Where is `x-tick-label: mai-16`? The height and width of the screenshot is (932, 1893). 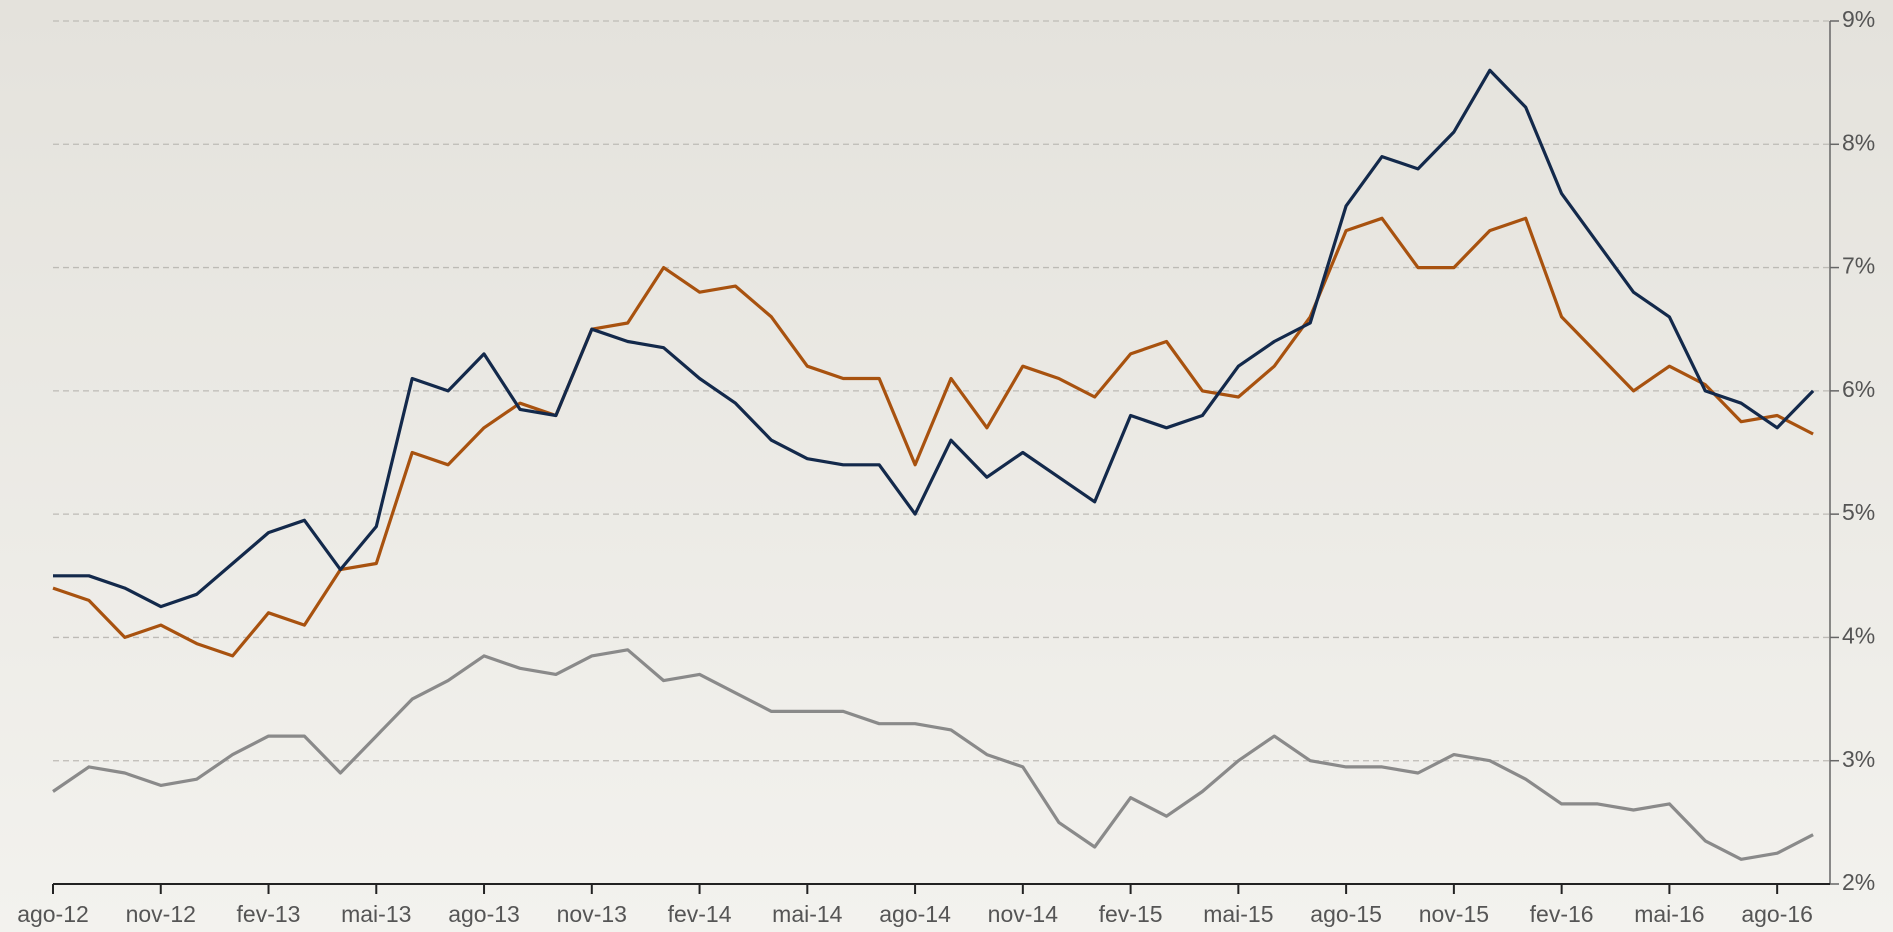
x-tick-label: mai-16 is located at coordinates (1669, 914).